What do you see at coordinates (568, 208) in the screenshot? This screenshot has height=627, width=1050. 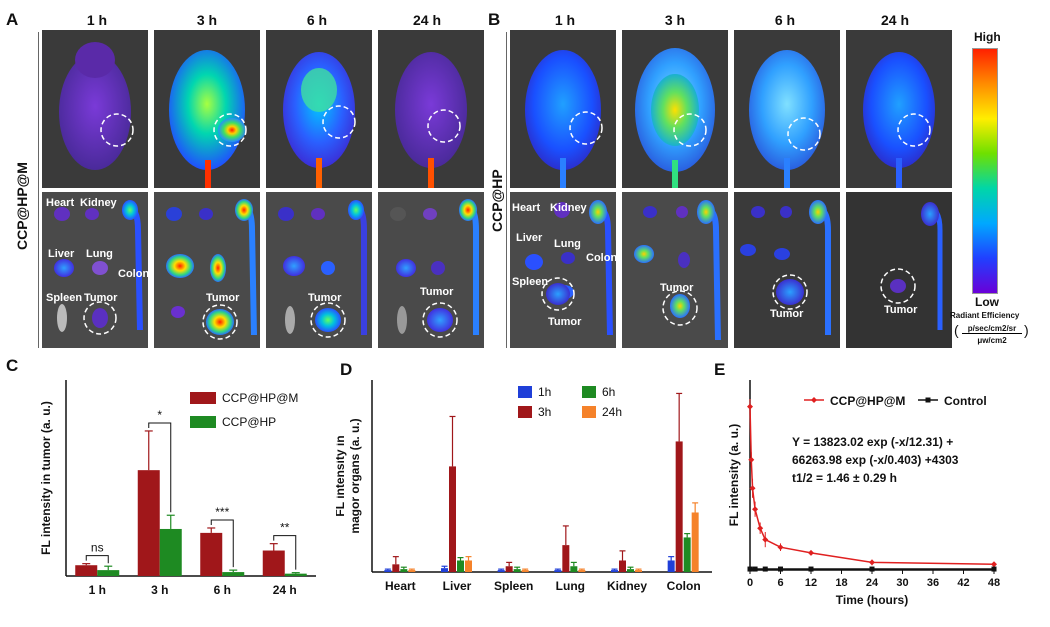 I see `organ-label-b-kidney: Kidney` at bounding box center [568, 208].